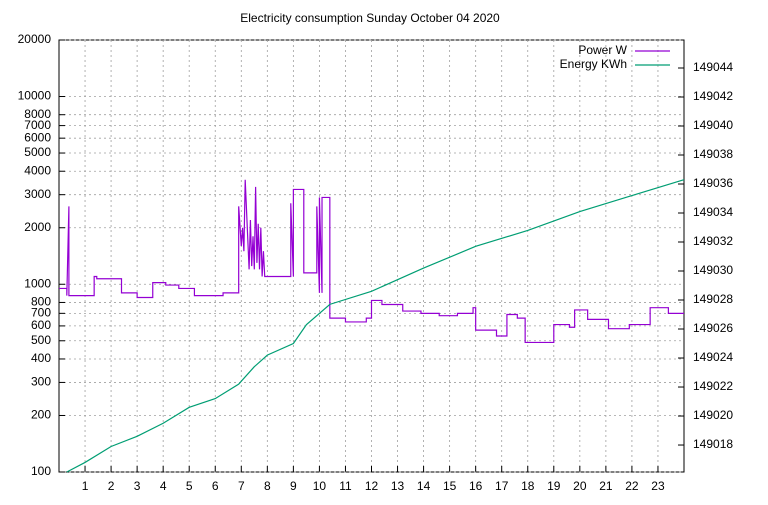 The width and height of the screenshot is (768, 505). I want to click on y2-tick-label: 149036, so click(713, 183).